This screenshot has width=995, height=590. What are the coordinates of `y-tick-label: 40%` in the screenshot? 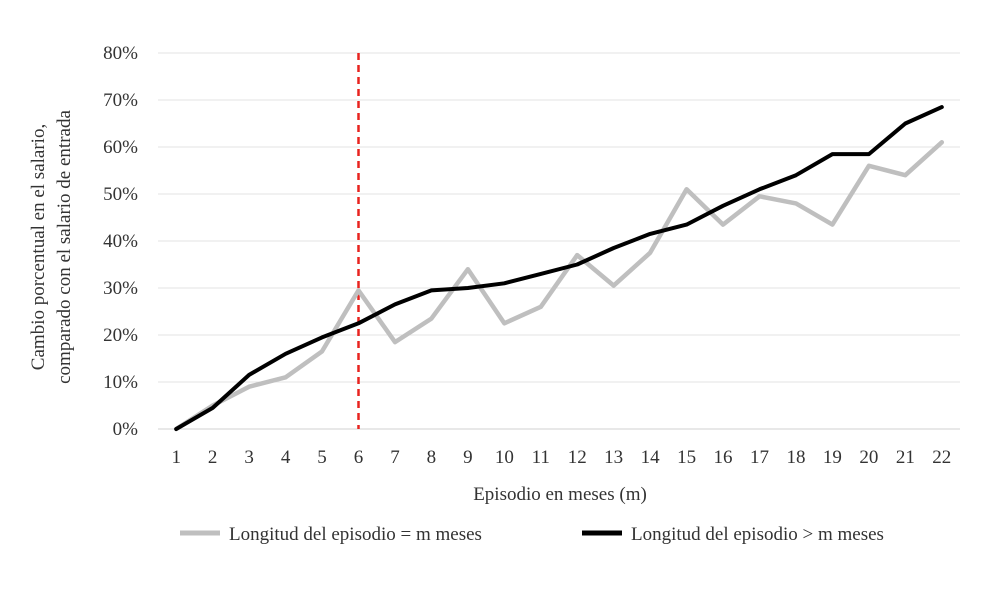 It's located at (120, 241).